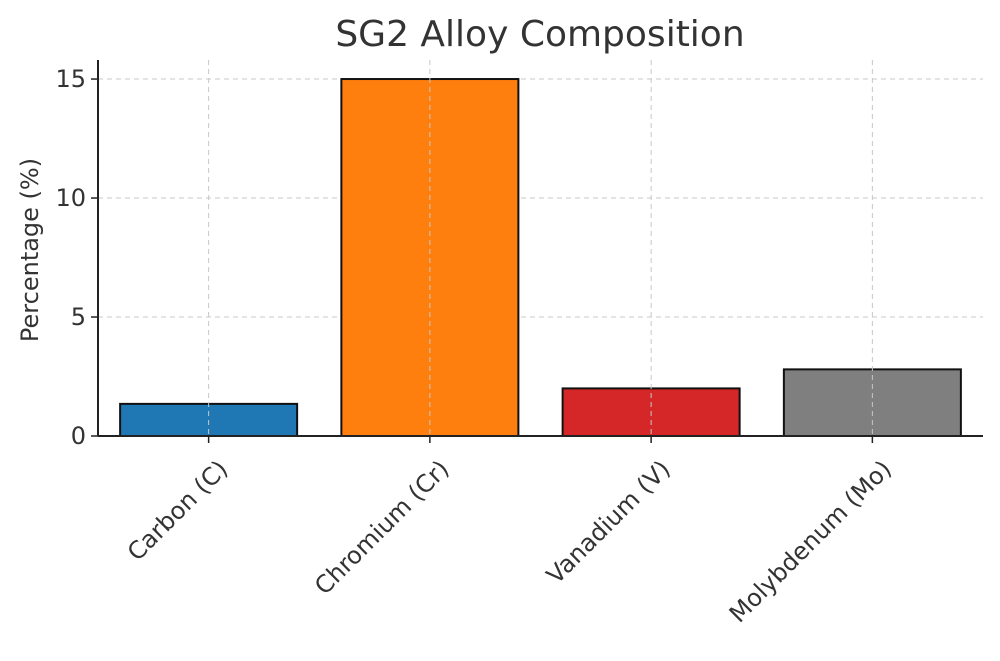 The width and height of the screenshot is (1000, 661). I want to click on x-tick-label: Carbon (C), so click(177, 510).